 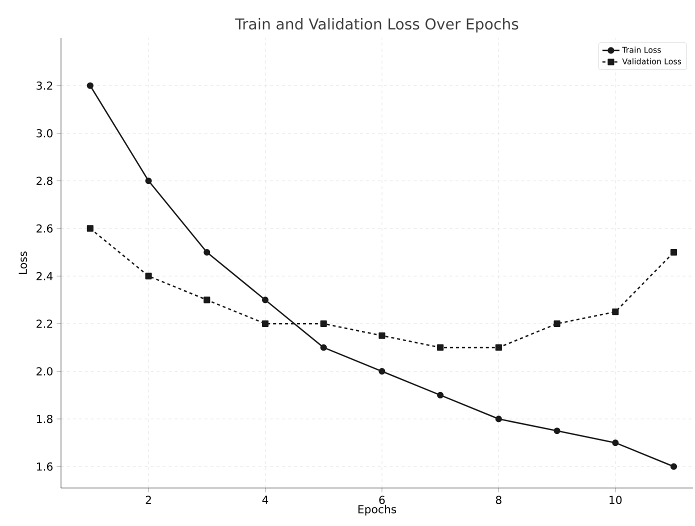 What do you see at coordinates (376, 25) in the screenshot?
I see `chart-title: Train and Validation Loss Over Epochs` at bounding box center [376, 25].